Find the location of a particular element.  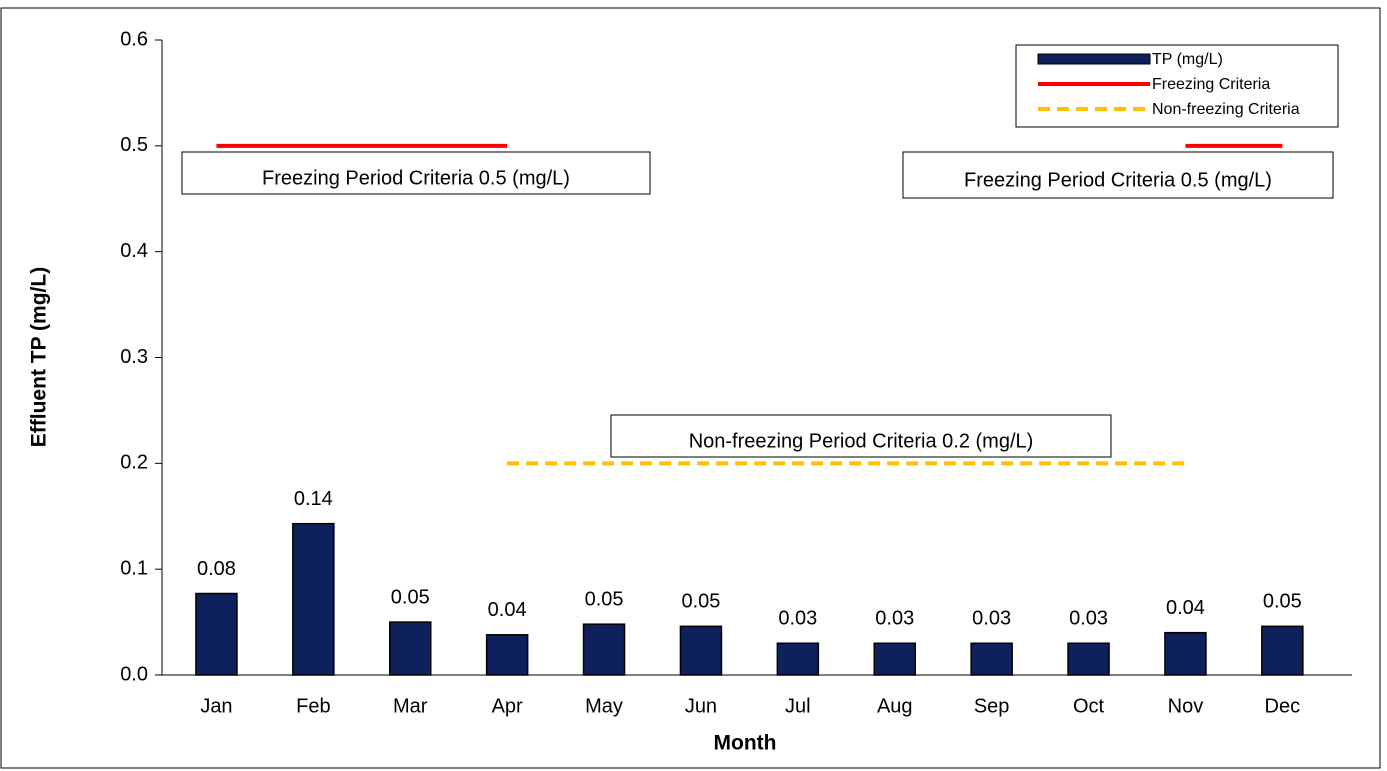

x-tick-label: Nov is located at coordinates (1186, 706).